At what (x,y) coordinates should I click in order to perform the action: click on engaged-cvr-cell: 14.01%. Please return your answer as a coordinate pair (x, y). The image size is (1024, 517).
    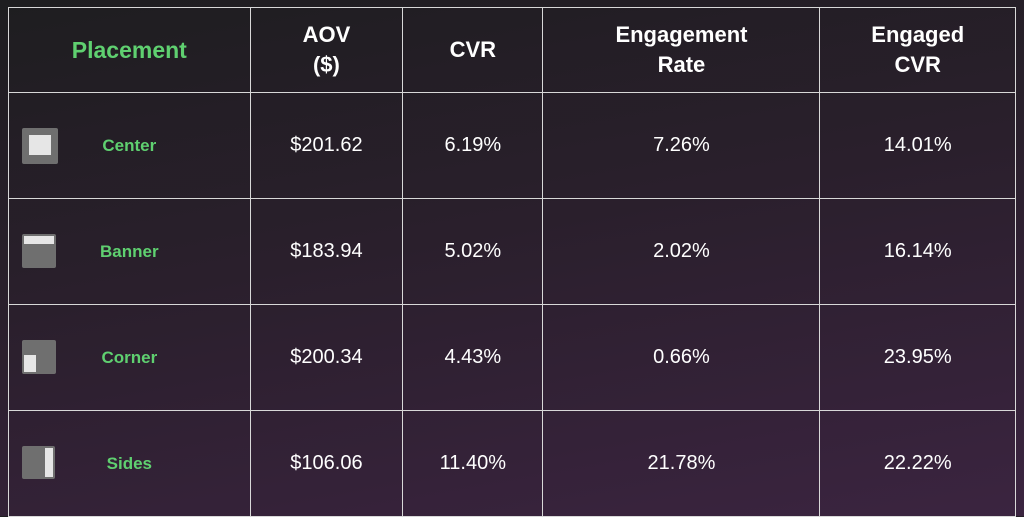
    Looking at the image, I should click on (917, 145).